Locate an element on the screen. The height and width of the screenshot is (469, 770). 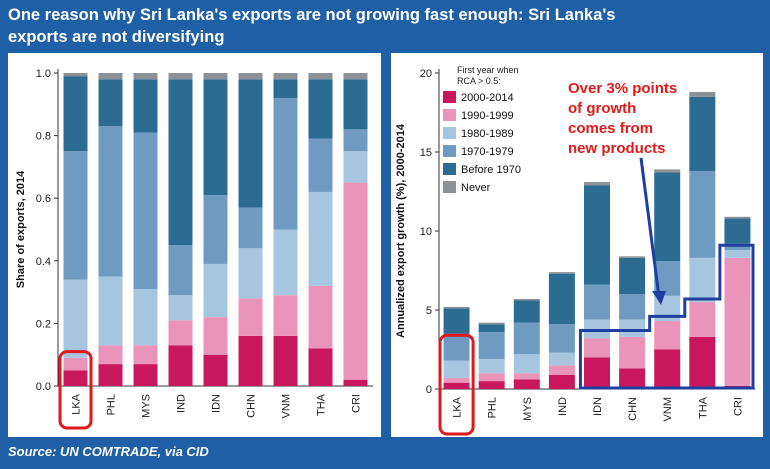
legend-label: 1970-1979 is located at coordinates (487, 152).